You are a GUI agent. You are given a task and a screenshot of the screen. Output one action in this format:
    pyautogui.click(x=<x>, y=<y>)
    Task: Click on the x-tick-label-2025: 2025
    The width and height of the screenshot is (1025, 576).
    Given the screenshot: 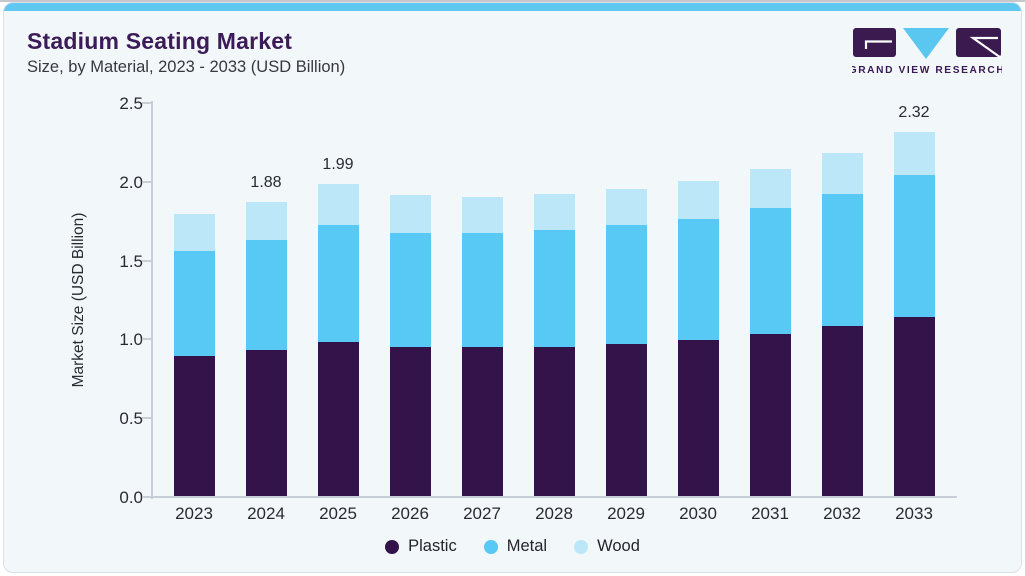 What is the action you would take?
    pyautogui.click(x=338, y=513)
    